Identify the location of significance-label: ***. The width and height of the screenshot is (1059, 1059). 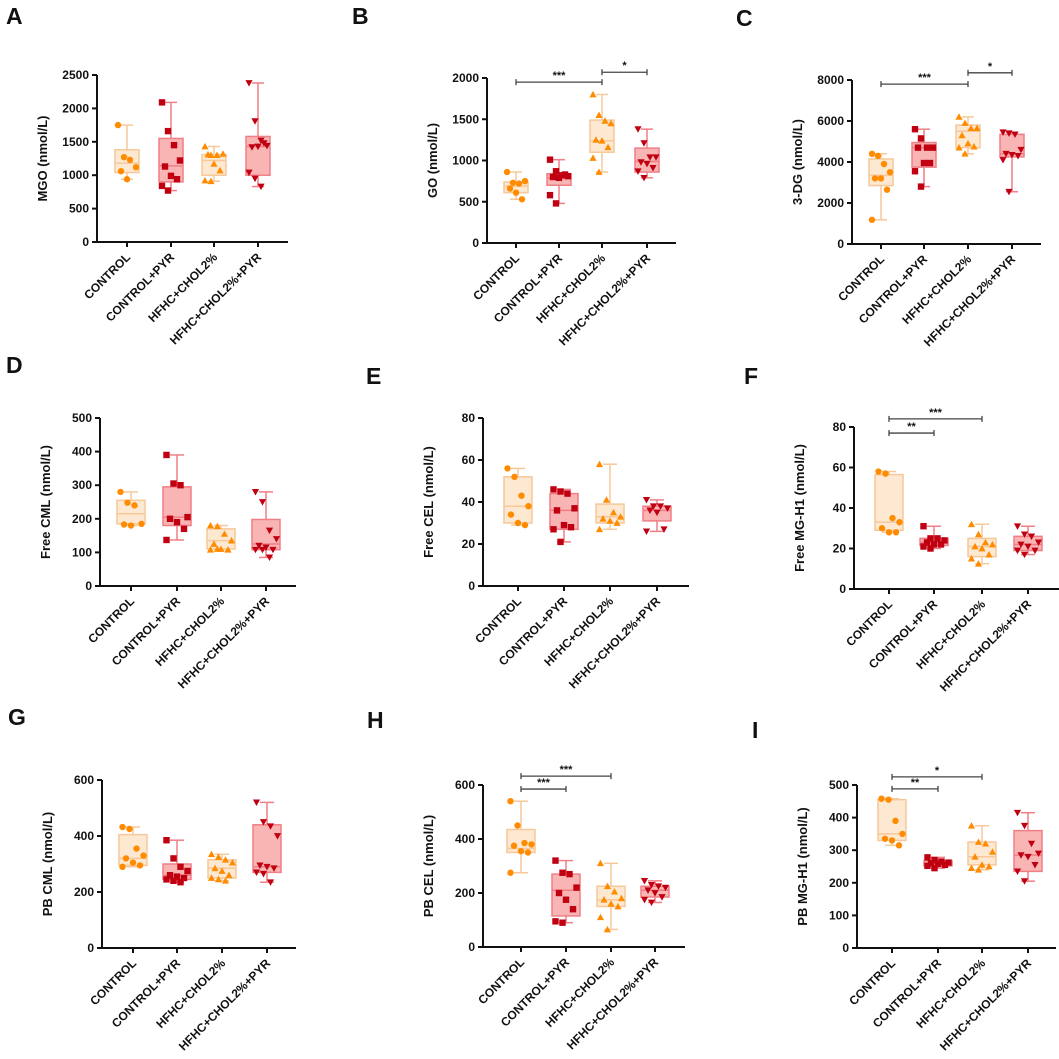
(925, 78).